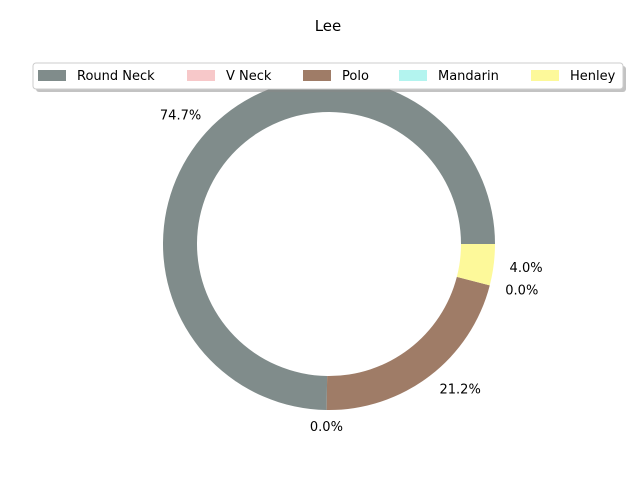  What do you see at coordinates (52, 75) in the screenshot?
I see `legend-swatch-round-neck` at bounding box center [52, 75].